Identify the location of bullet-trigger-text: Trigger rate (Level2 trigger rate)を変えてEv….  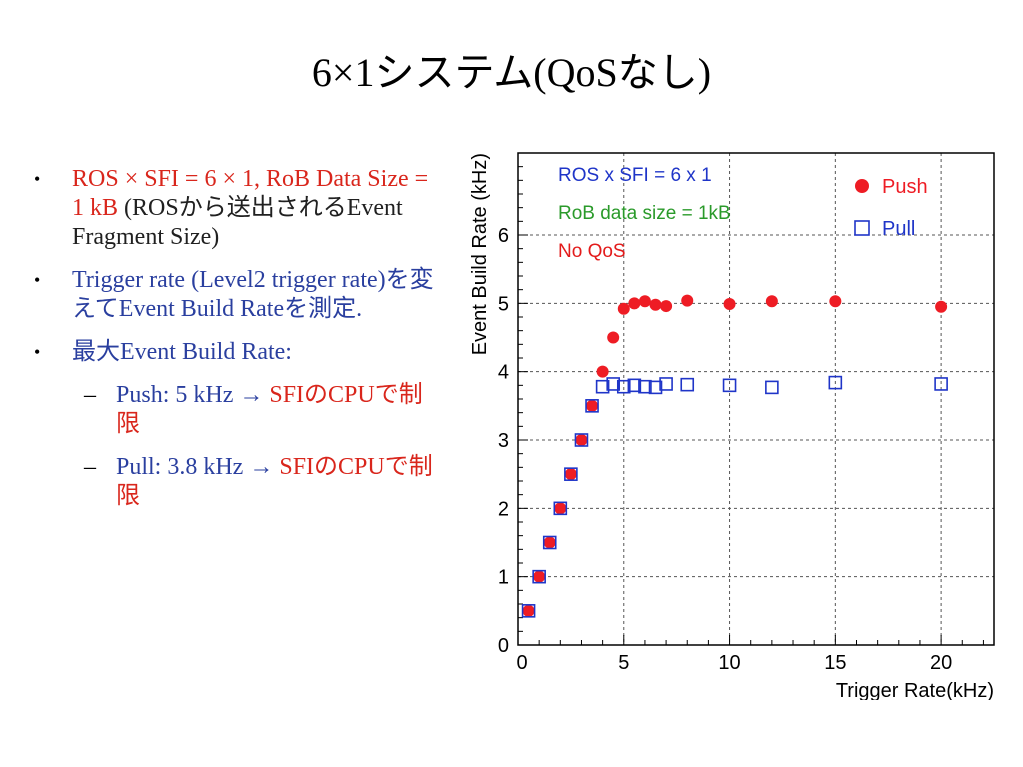
(253, 294).